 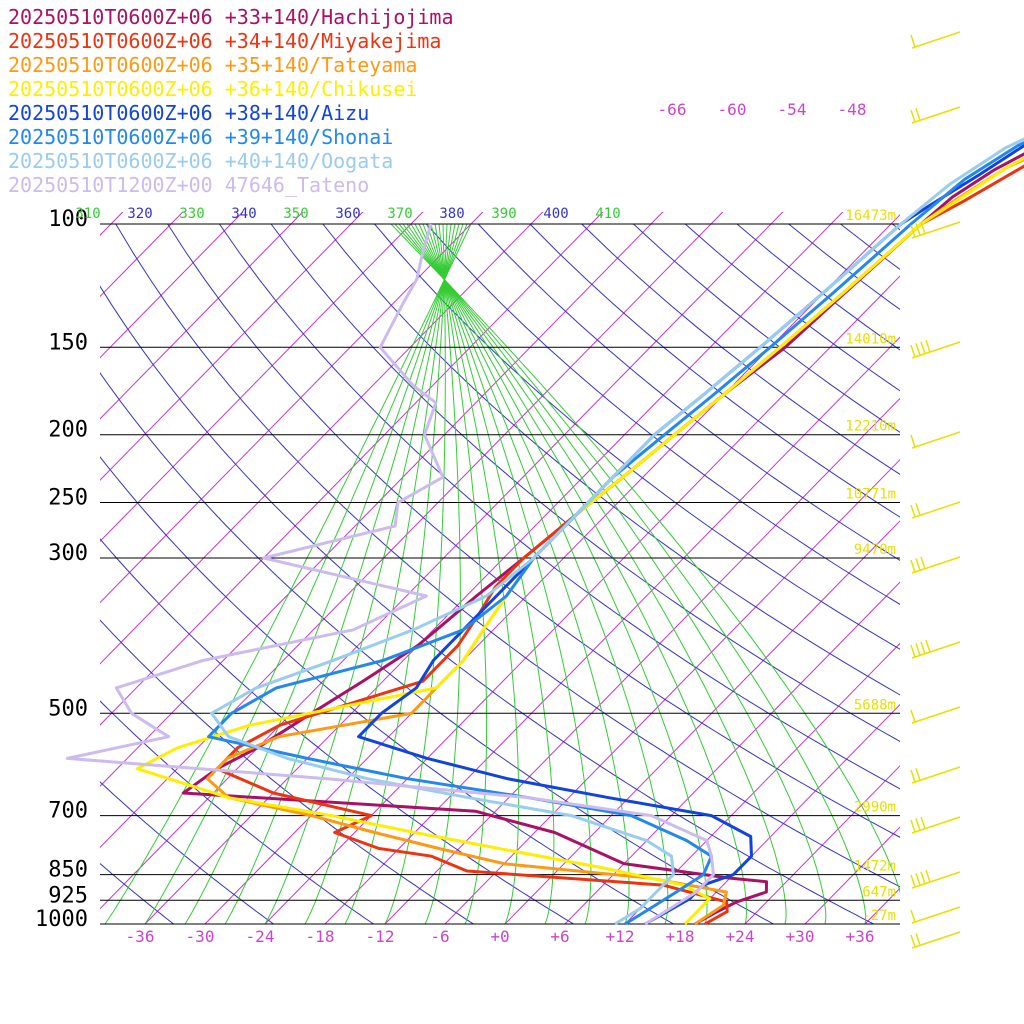 I want to click on theta-label: 330, so click(x=191, y=214).